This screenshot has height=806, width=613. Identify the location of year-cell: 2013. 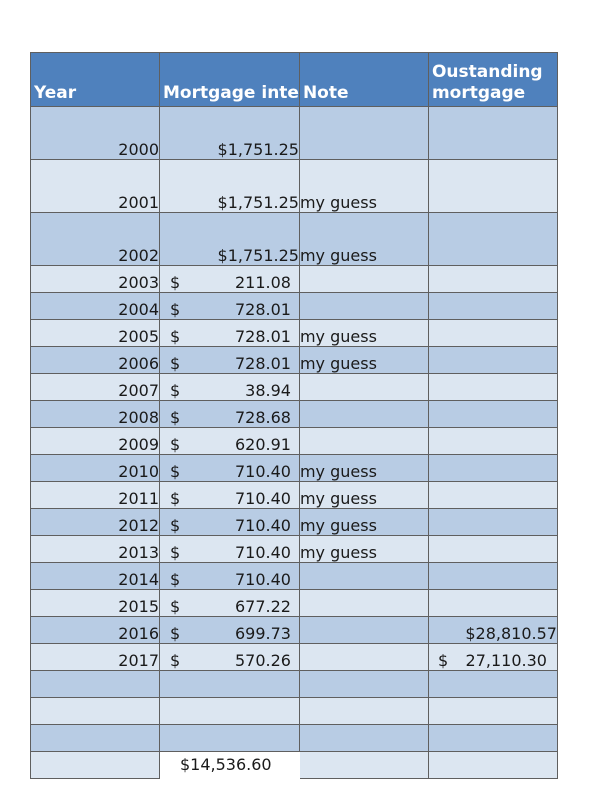
(95, 549).